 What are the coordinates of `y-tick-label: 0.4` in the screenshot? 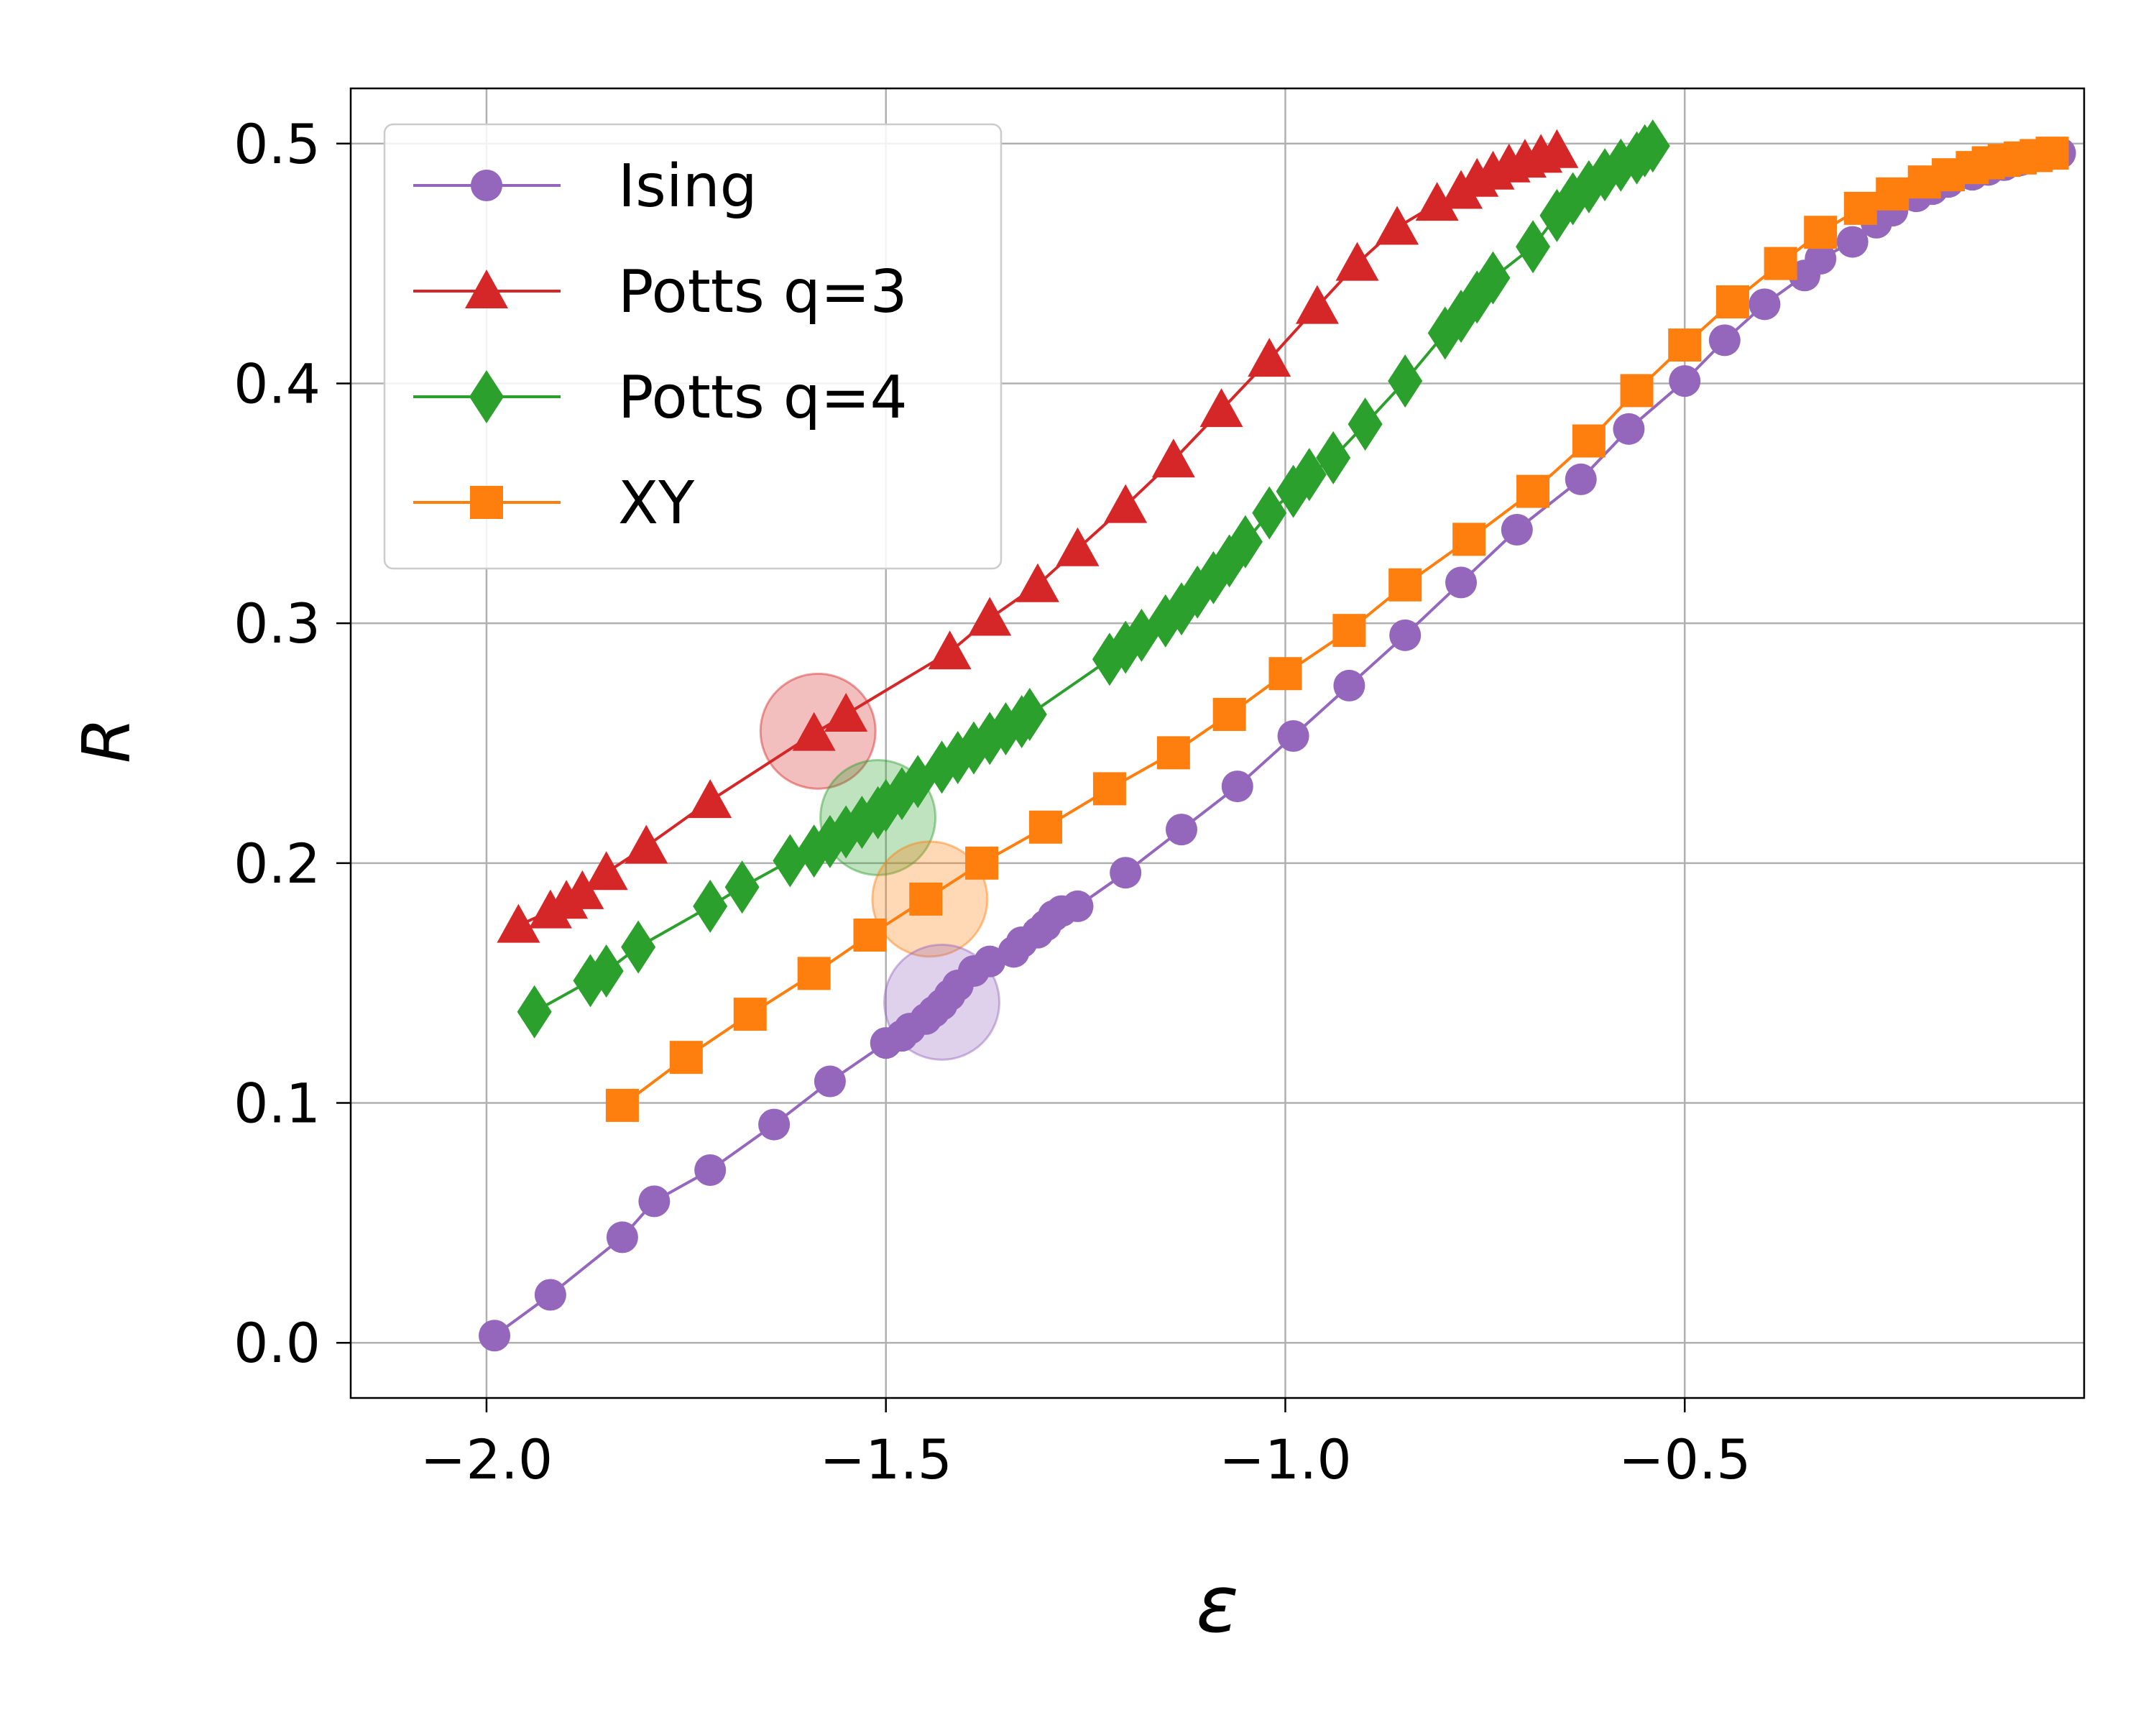 It's located at (277, 383).